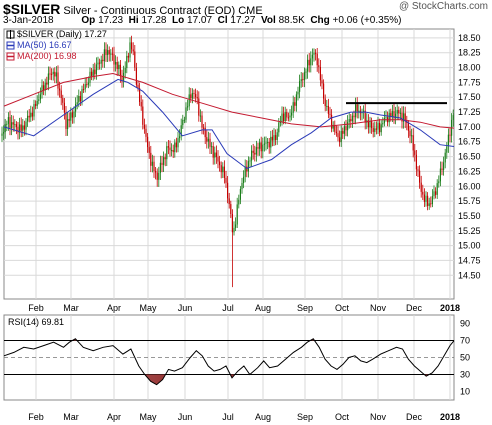 This screenshot has height=425, width=492. Describe the element at coordinates (291, 20) in the screenshot. I see `volume-value: 88.5K` at that location.